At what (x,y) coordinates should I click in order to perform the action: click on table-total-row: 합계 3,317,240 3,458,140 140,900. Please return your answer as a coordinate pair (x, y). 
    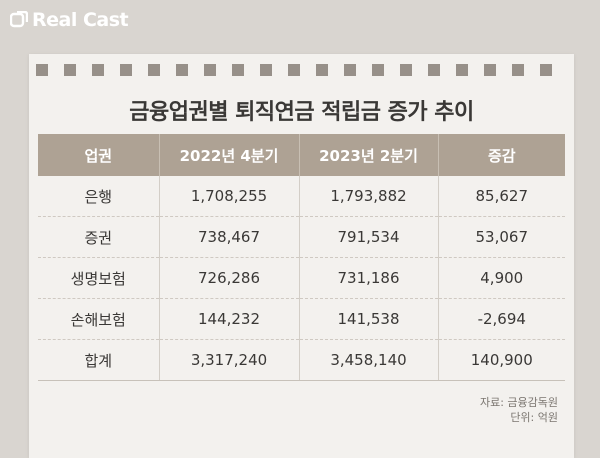
    Looking at the image, I should click on (301, 360).